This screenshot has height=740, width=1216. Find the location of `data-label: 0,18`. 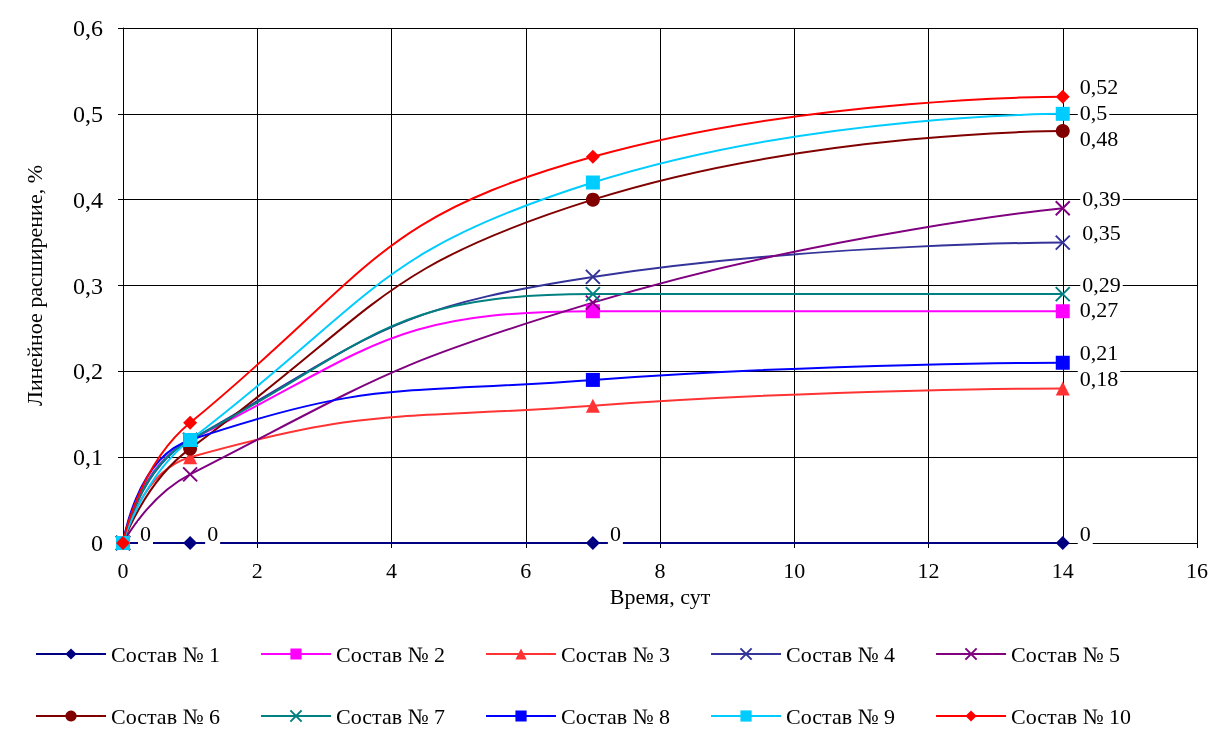

data-label: 0,18 is located at coordinates (1099, 378).